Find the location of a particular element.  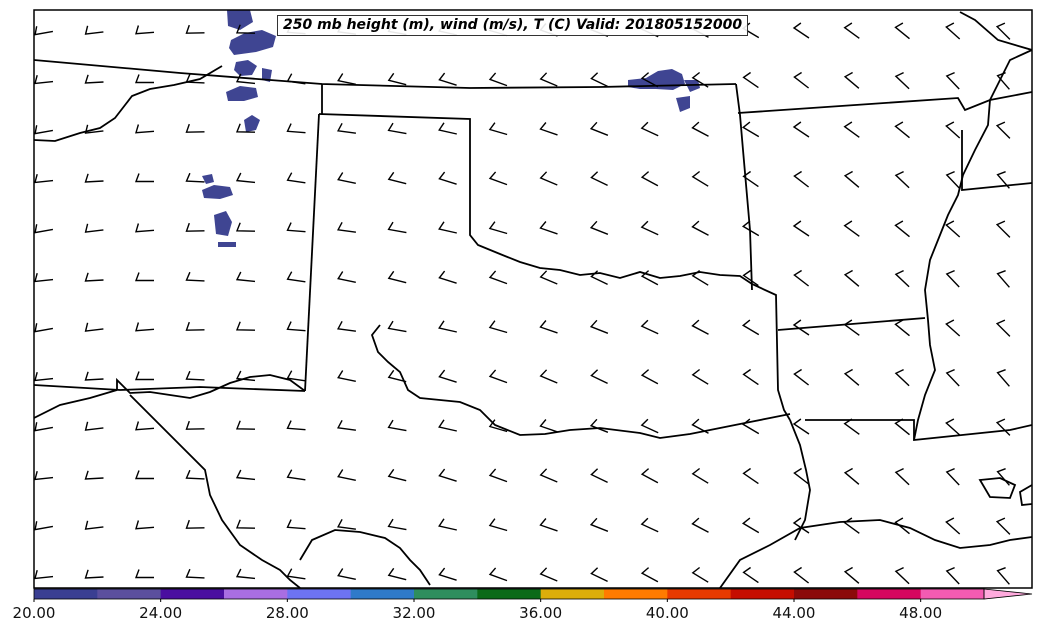

colorbar-tick-label: 48.00 is located at coordinates (921, 613).